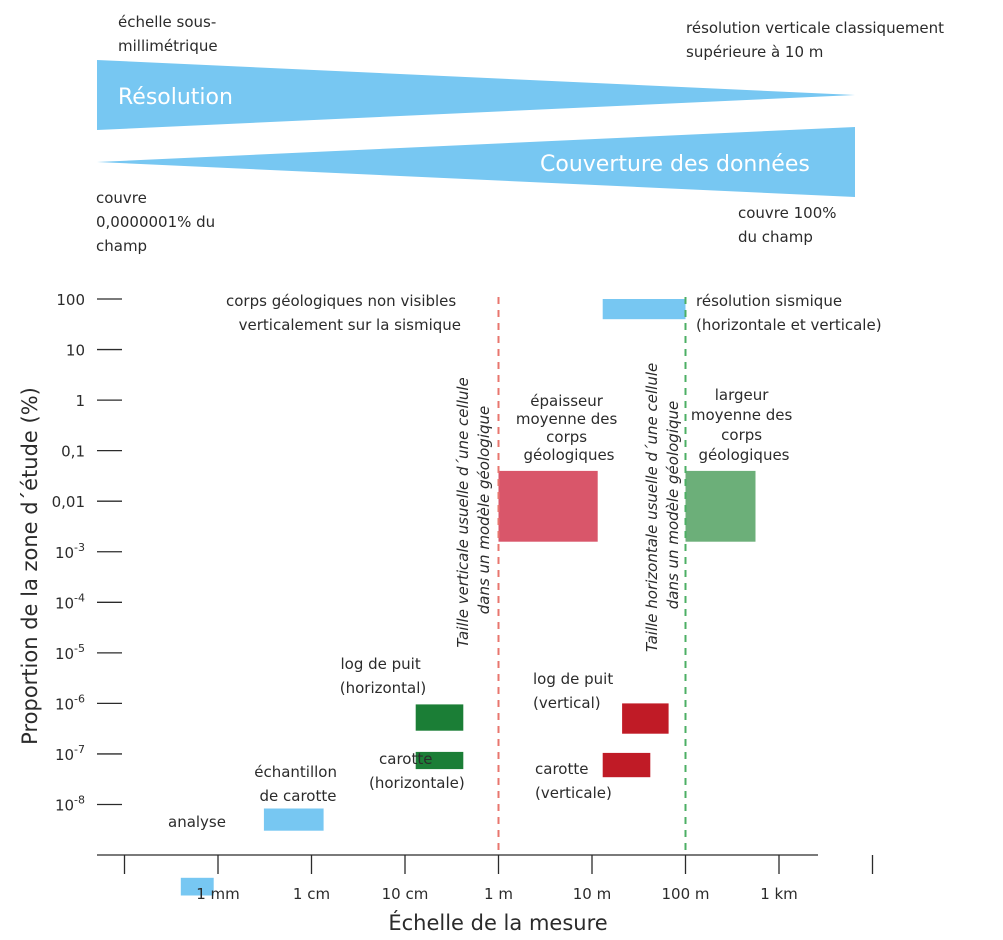  What do you see at coordinates (779, 894) in the screenshot?
I see `x-tick-label: 1 km` at bounding box center [779, 894].